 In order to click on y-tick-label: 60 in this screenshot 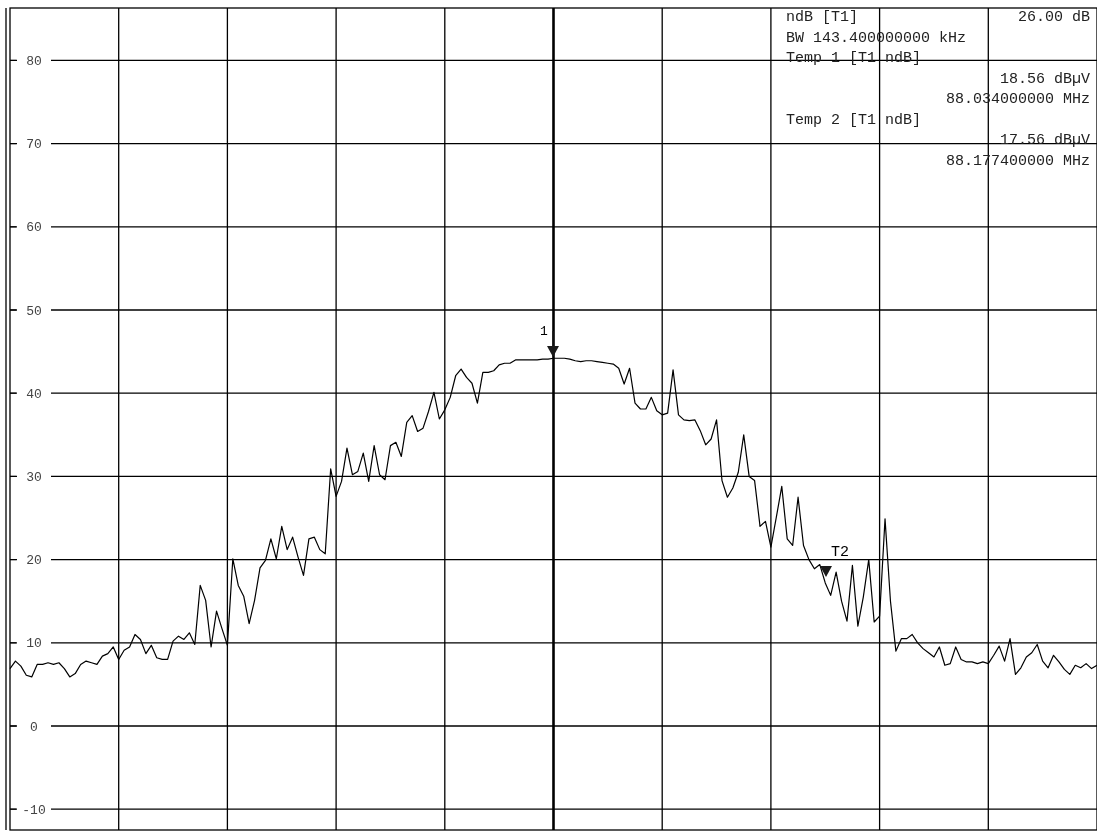, I will do `click(34, 228)`.